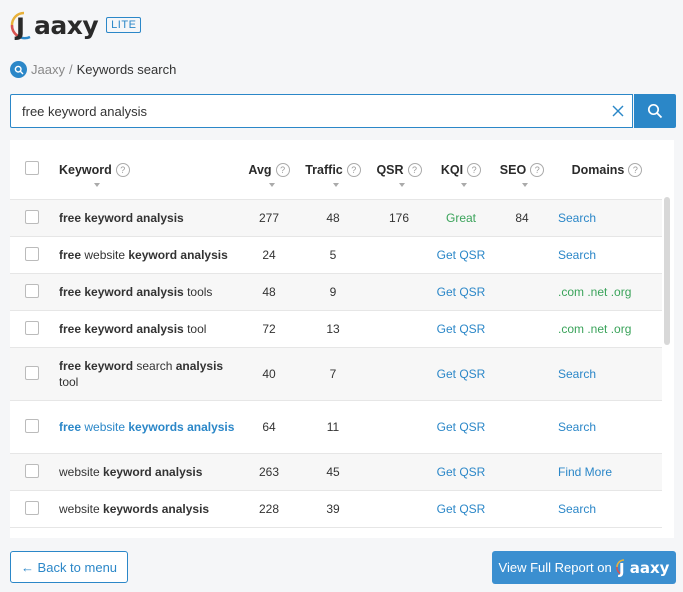 This screenshot has width=683, height=592. I want to click on search-icon, so click(655, 111).